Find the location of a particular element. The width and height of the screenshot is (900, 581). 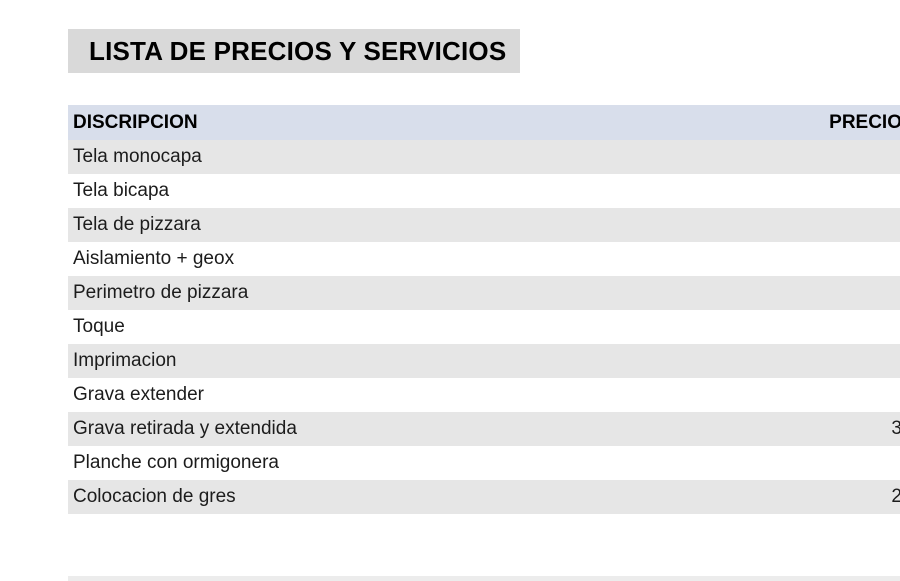

cell-description: Tela de pizzara is located at coordinates (137, 224).